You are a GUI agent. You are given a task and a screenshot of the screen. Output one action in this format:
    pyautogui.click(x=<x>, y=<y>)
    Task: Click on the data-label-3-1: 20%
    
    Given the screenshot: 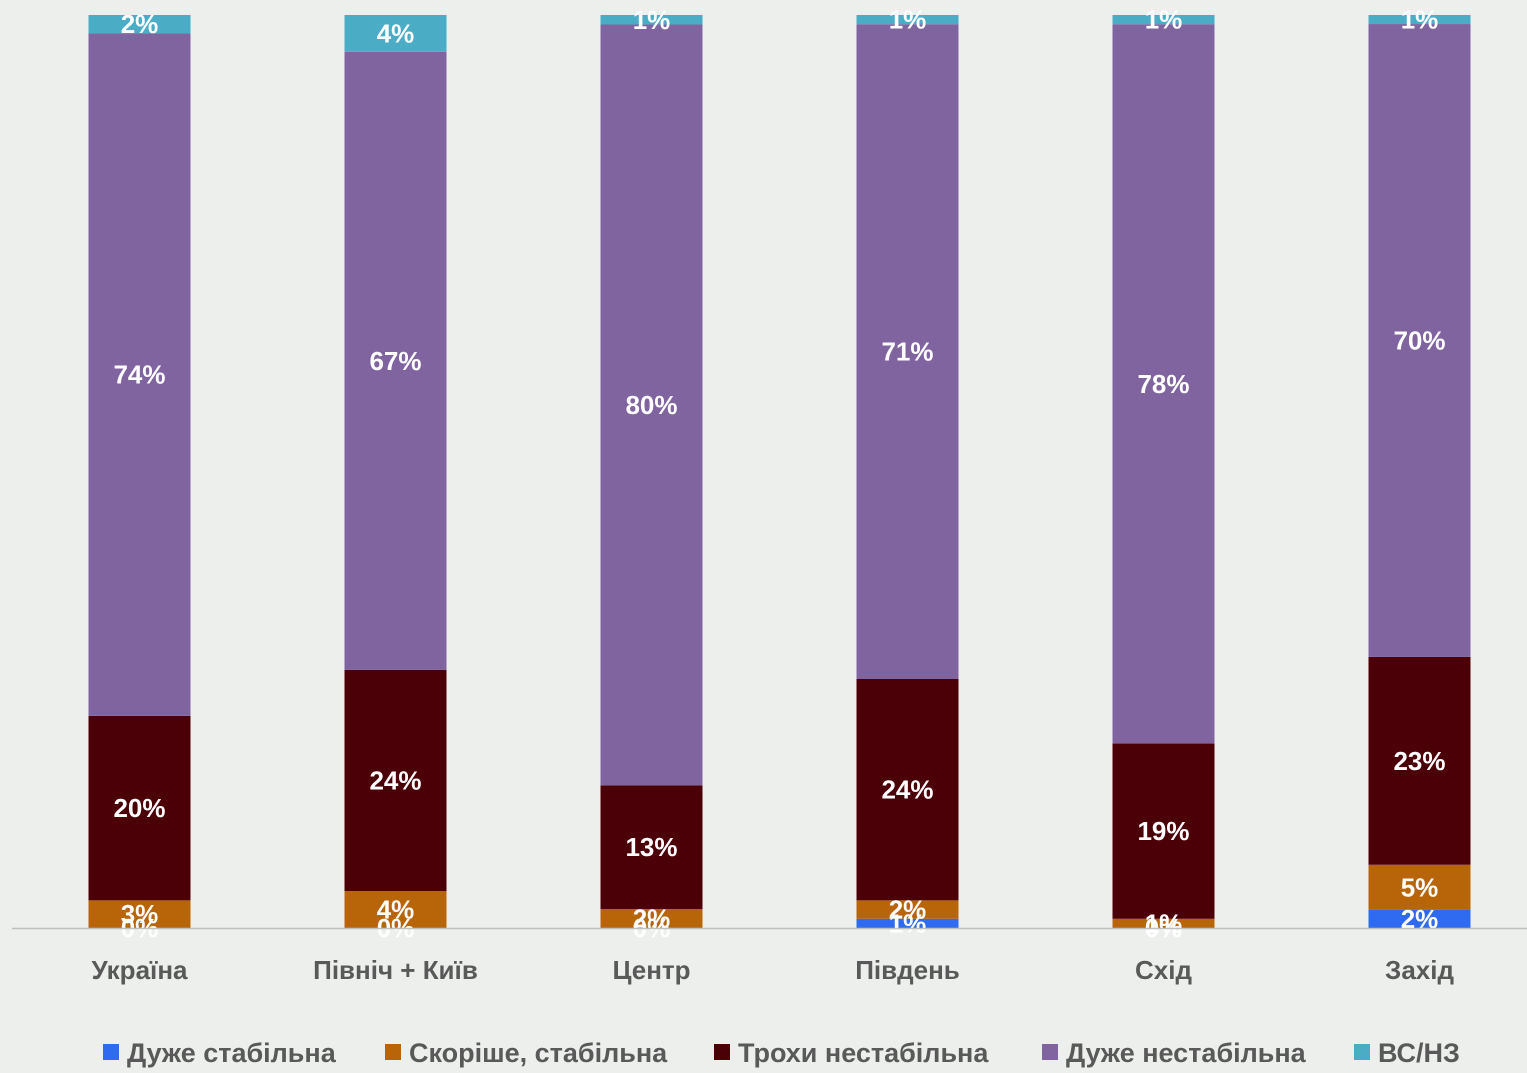 What is the action you would take?
    pyautogui.click(x=139, y=808)
    